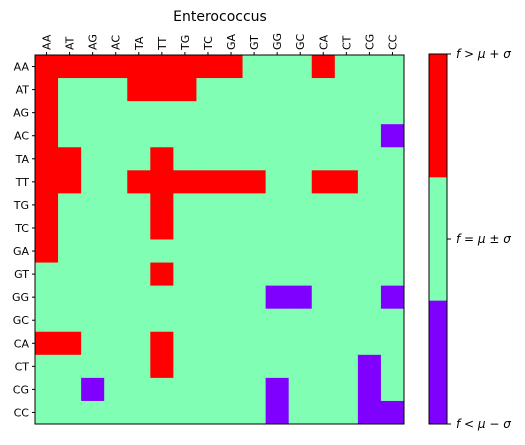 Image resolution: width=525 pixels, height=445 pixels. Describe the element at coordinates (392, 412) in the screenshot. I see `heatmap-cell-CC-CC` at that location.